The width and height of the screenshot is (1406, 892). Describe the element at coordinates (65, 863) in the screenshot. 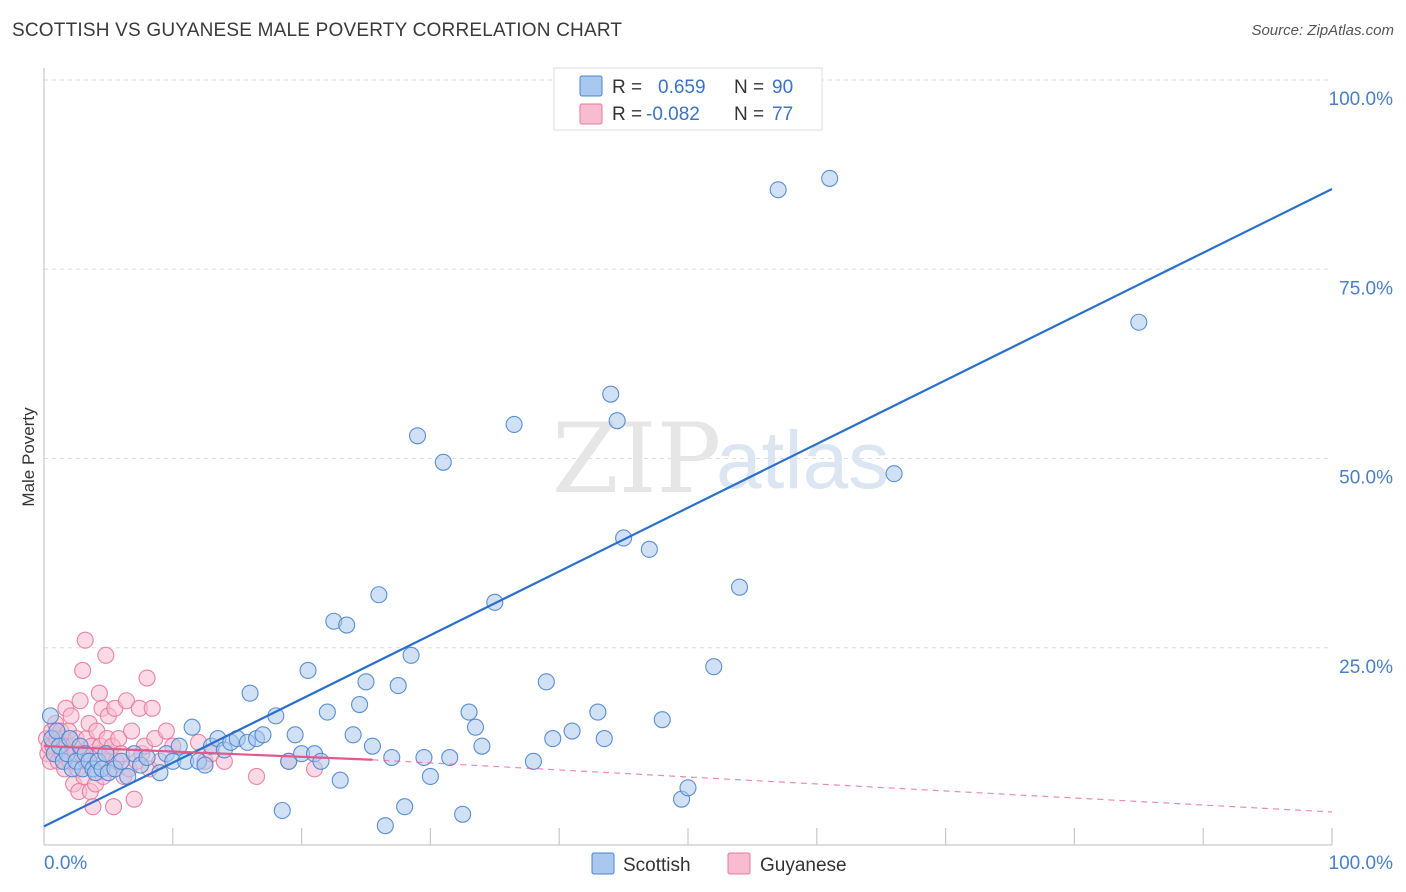

I see `x-tick-label-min: 0.0%` at that location.